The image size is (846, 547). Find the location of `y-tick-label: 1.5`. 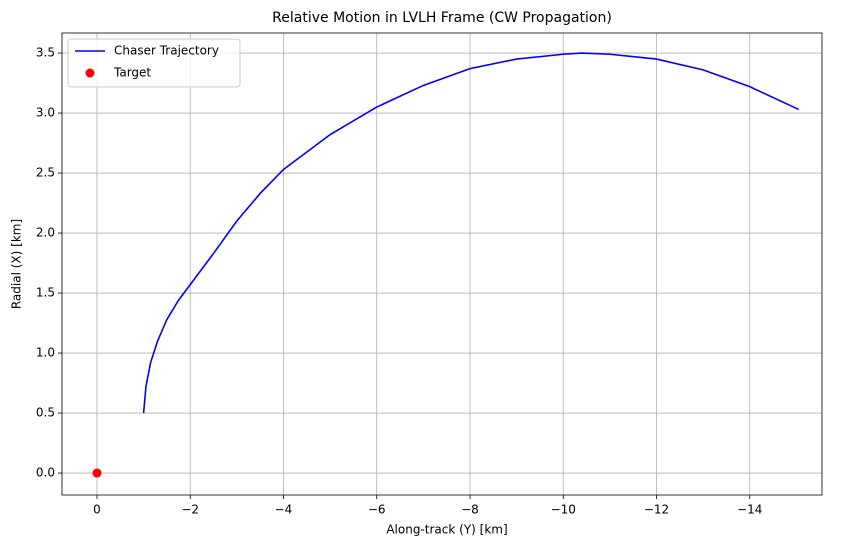

y-tick-label: 1.5 is located at coordinates (45, 293).